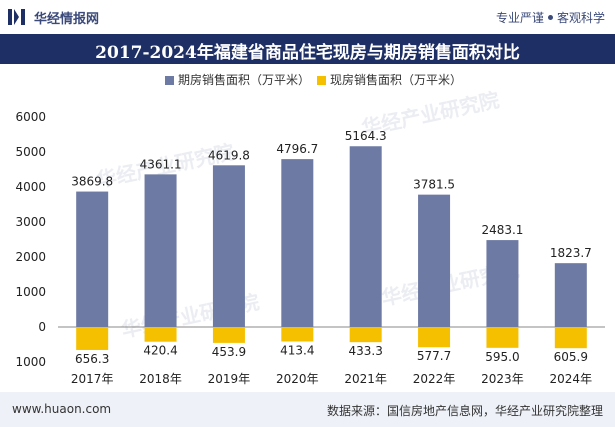 The image size is (615, 427). Describe the element at coordinates (229, 155) in the screenshot. I see `data-label-presale: 4619.8` at that location.